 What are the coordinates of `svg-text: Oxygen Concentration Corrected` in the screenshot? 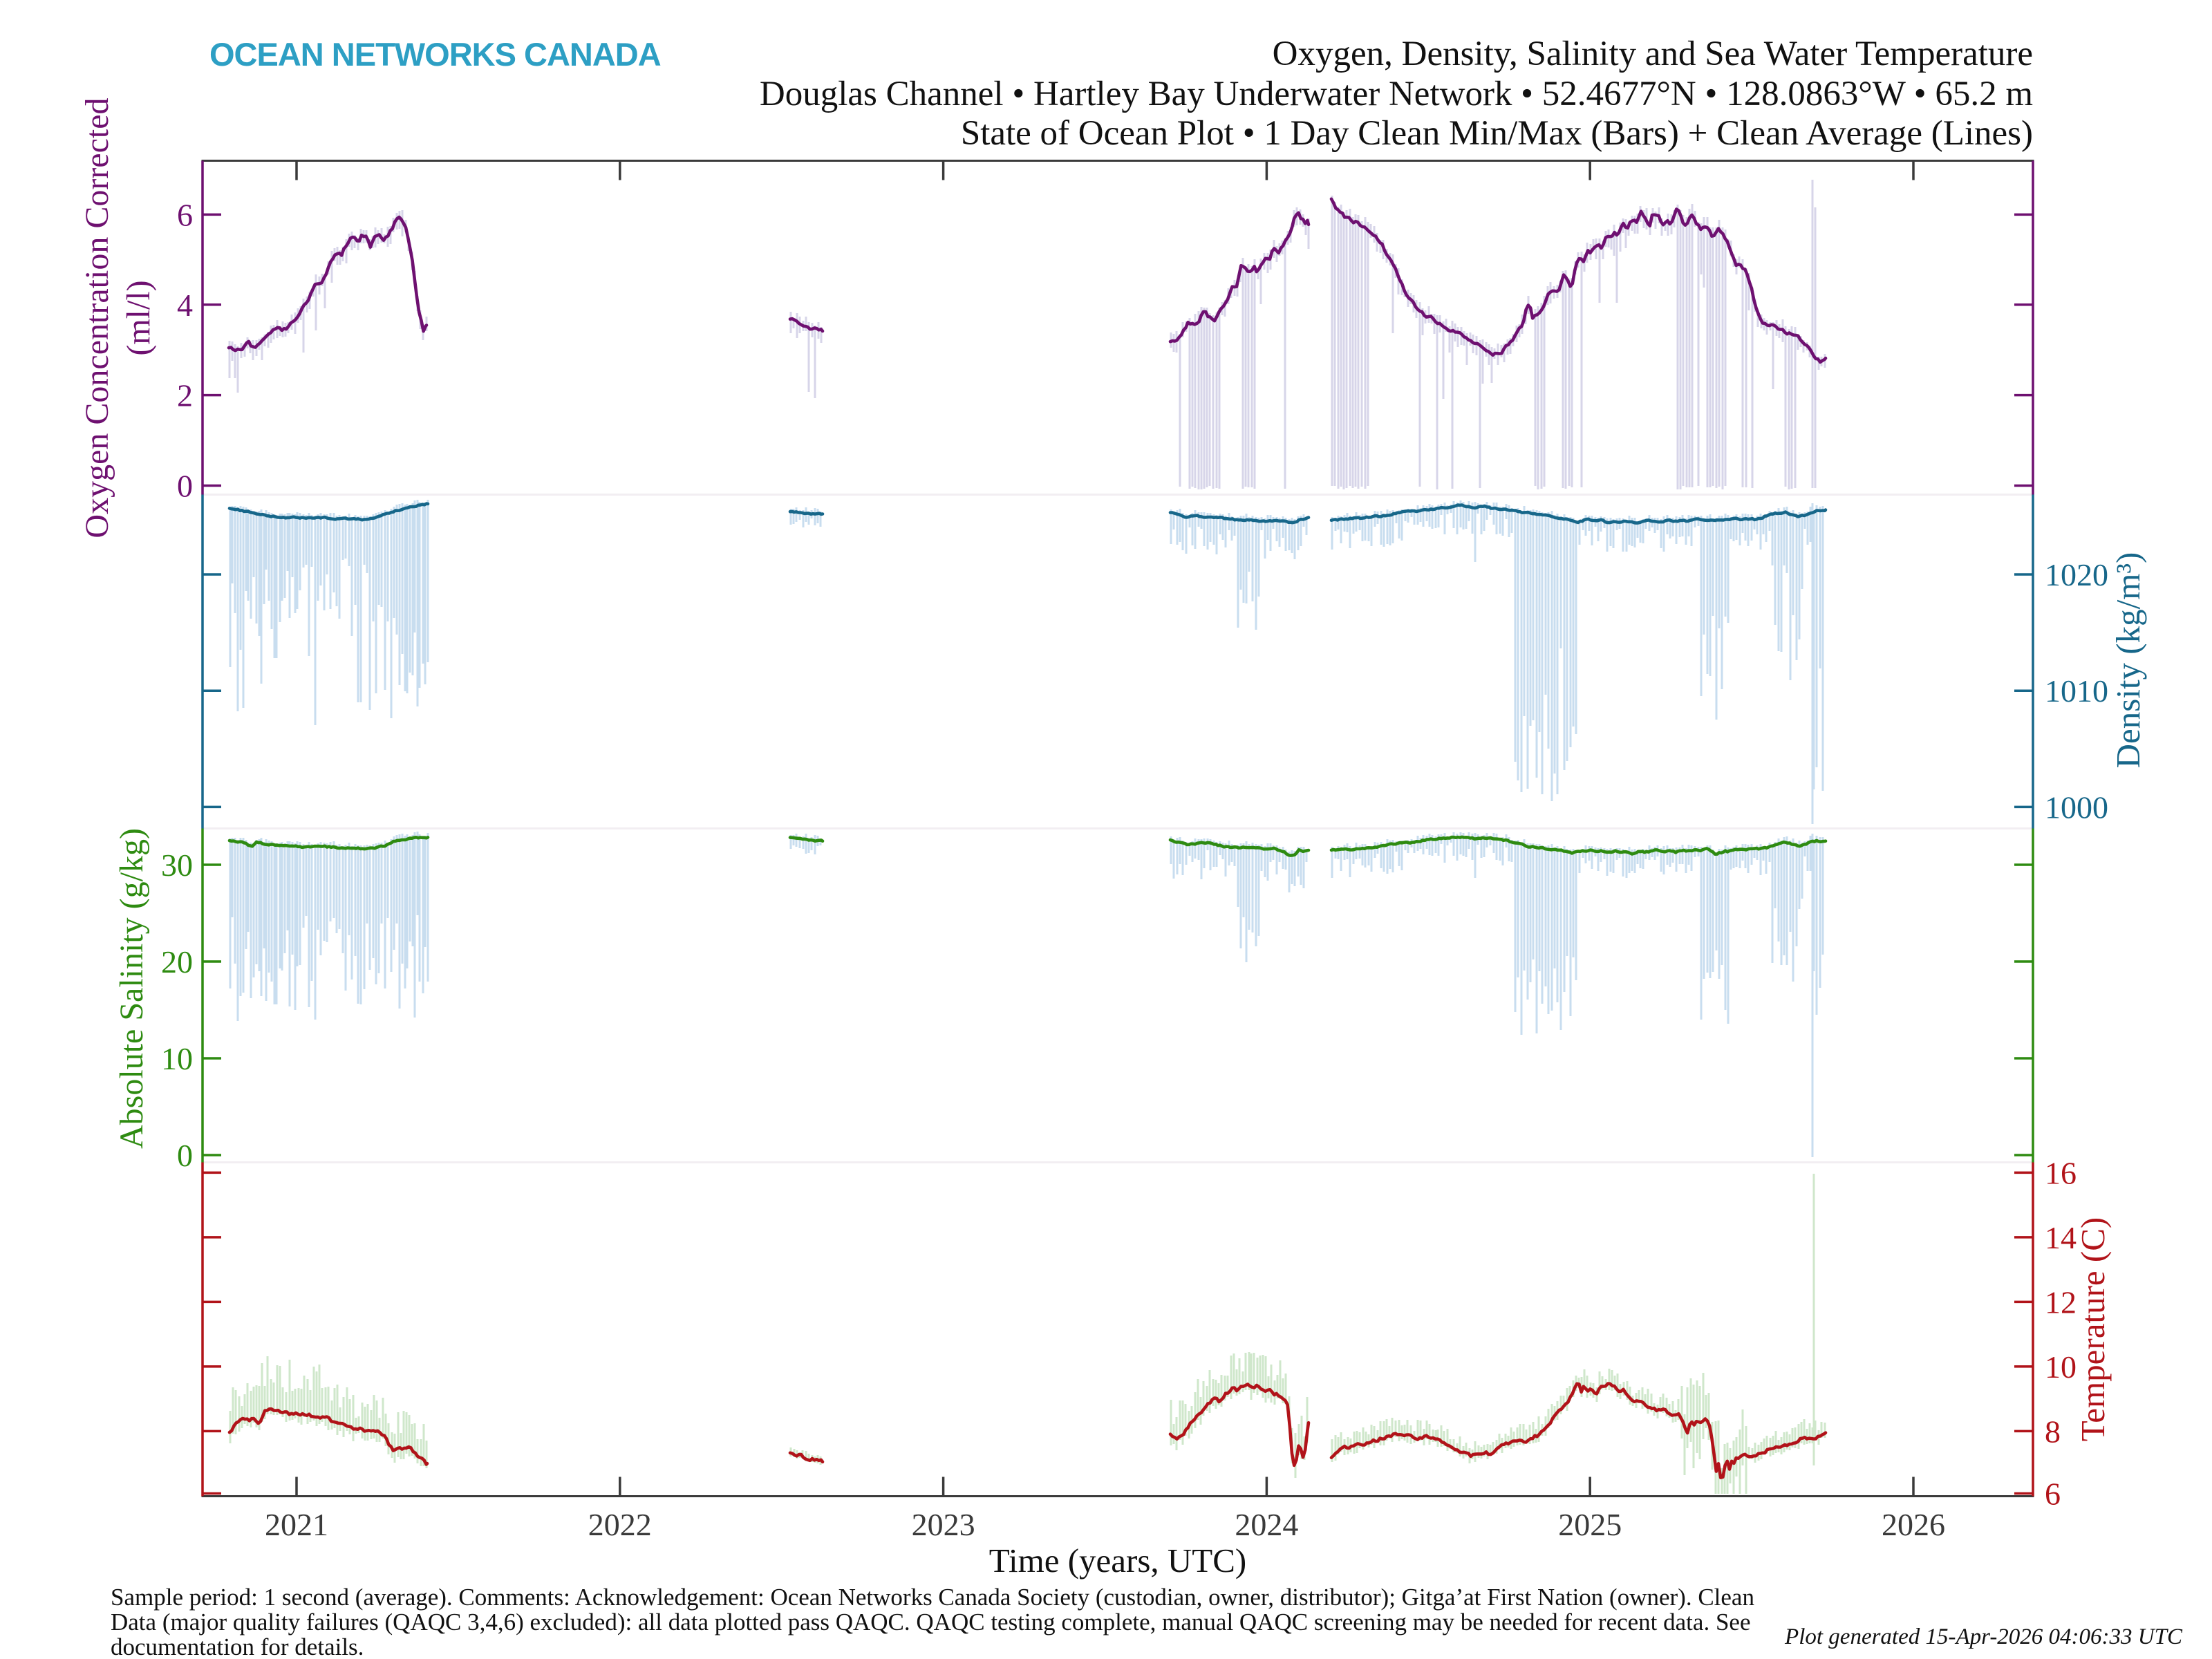 It's located at (97, 317).